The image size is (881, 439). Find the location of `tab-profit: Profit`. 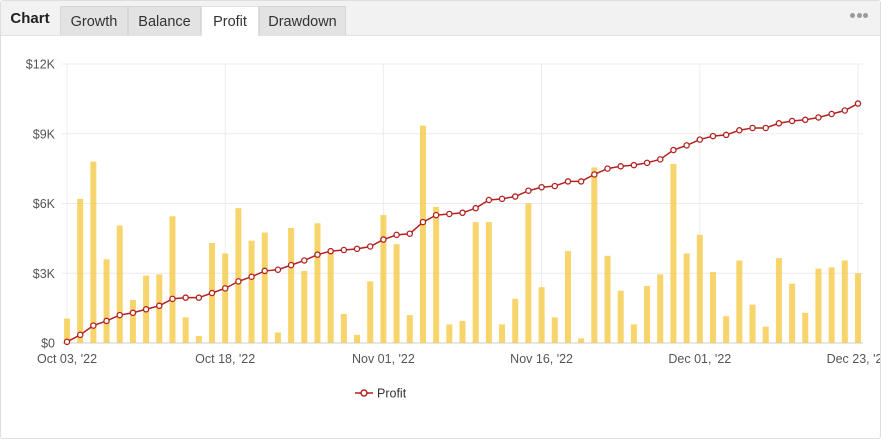

tab-profit: Profit is located at coordinates (230, 21).